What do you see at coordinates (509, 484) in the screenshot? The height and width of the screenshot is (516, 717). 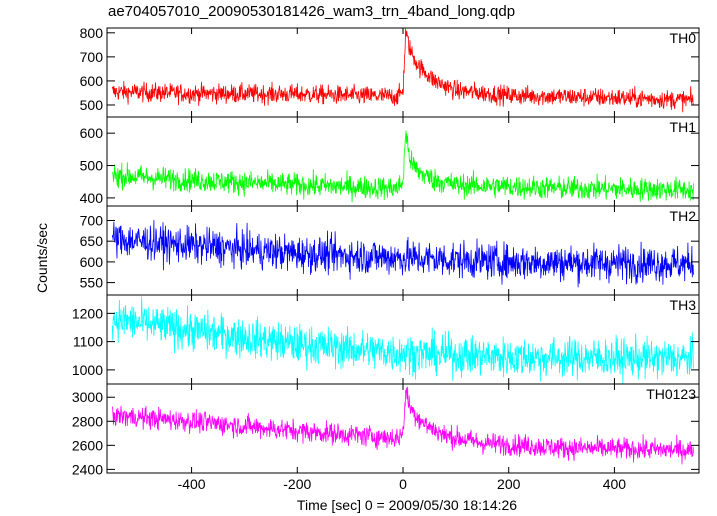 I see `x-tick-label: 200` at bounding box center [509, 484].